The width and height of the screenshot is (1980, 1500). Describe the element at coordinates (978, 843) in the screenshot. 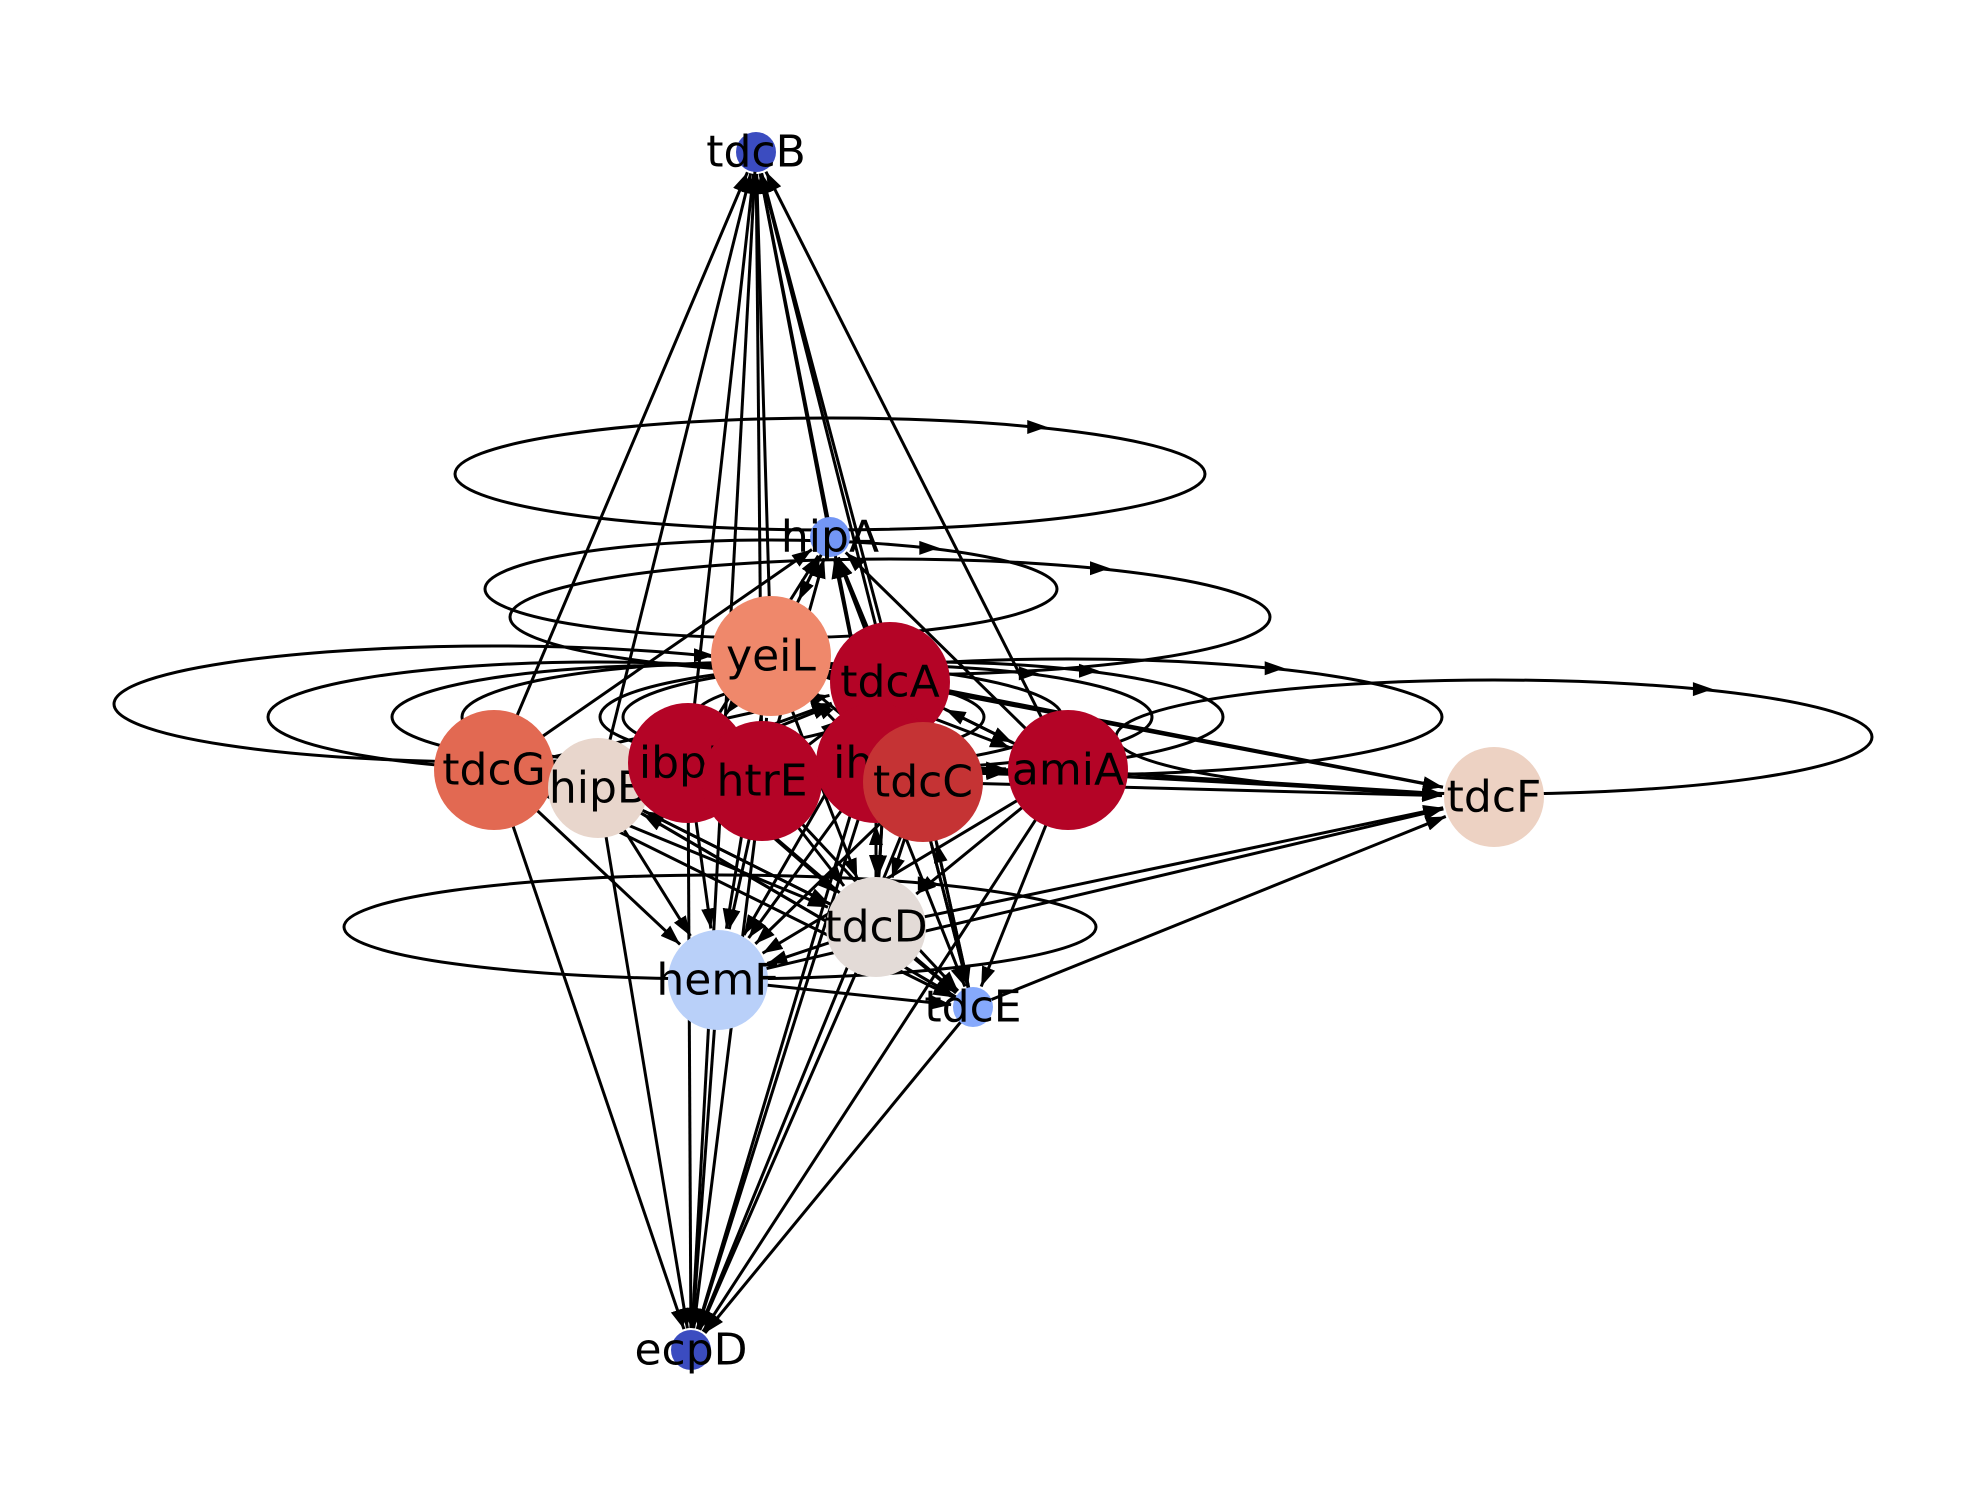

I see `edge-amiA-to-tdcD` at that location.